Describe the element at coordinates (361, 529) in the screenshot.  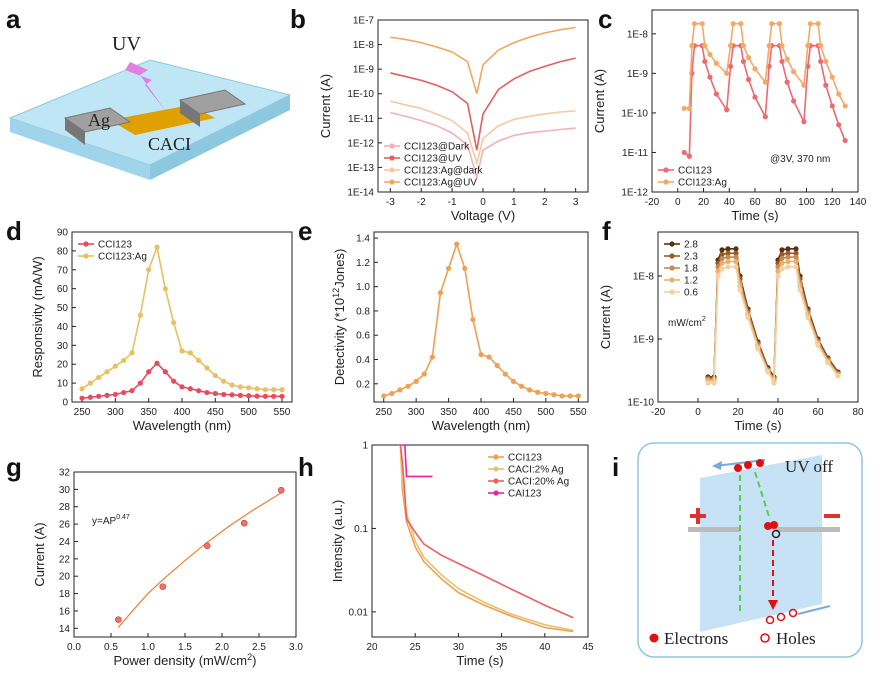
I see `y-tick-label: 0.1` at that location.